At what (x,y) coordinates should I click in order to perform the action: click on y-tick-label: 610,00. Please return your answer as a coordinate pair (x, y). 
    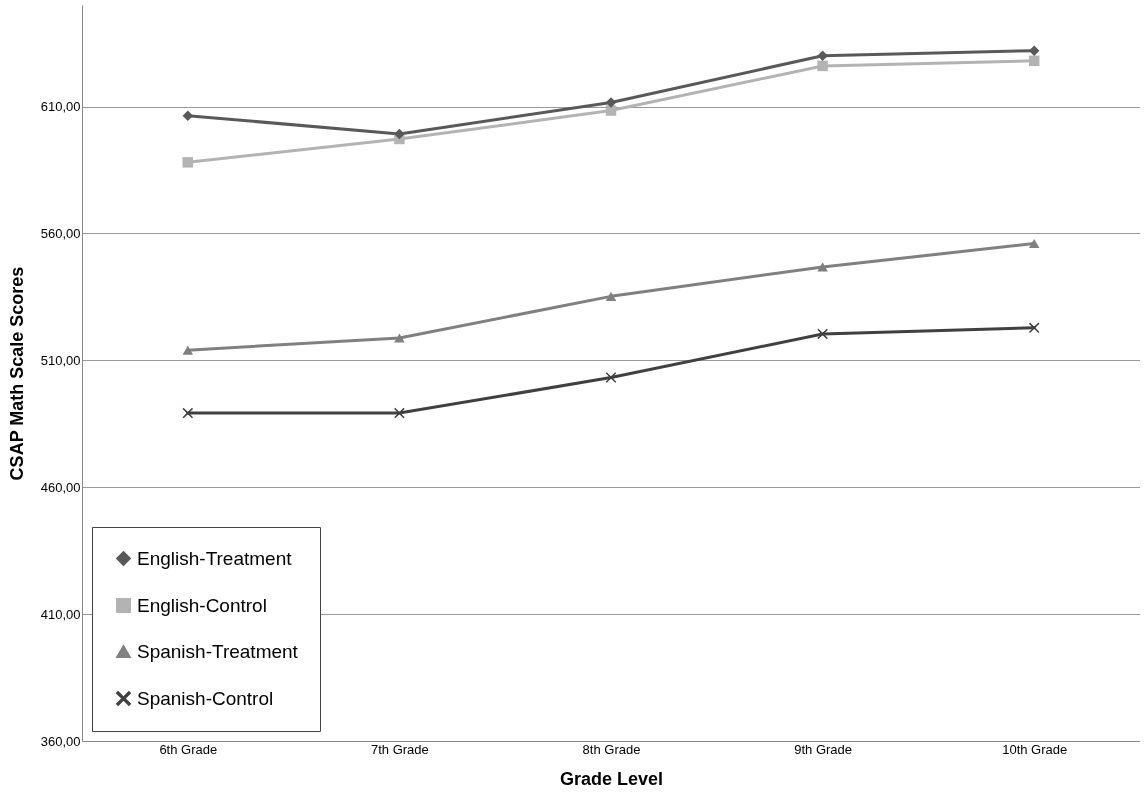
    Looking at the image, I should click on (60, 107).